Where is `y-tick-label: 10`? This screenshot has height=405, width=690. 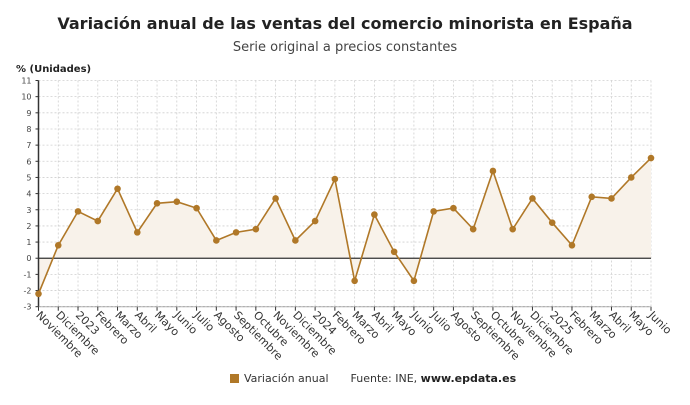 y-tick-label: 10 is located at coordinates (26, 97).